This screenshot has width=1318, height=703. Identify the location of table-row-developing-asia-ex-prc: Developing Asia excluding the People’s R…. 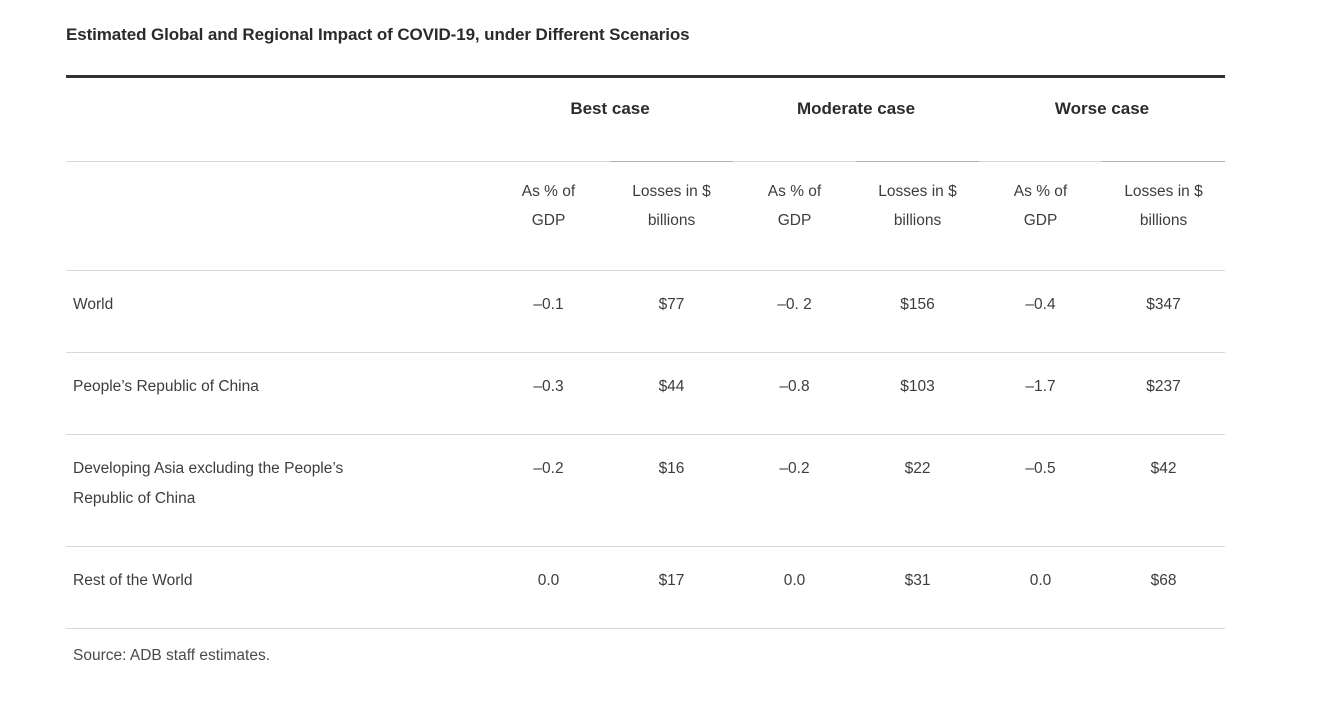
(646, 490).